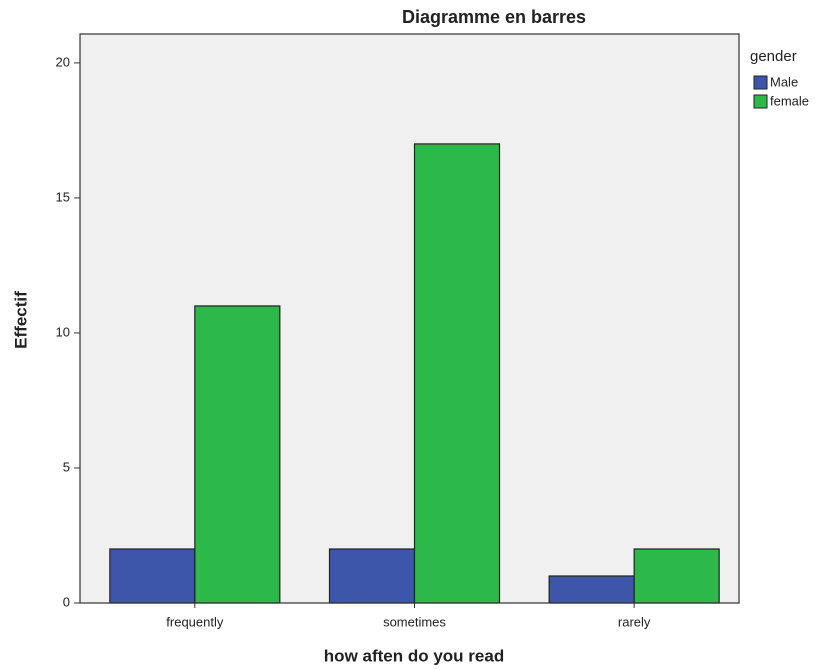  Describe the element at coordinates (634, 621) in the screenshot. I see `x-tick-label: rarely` at that location.